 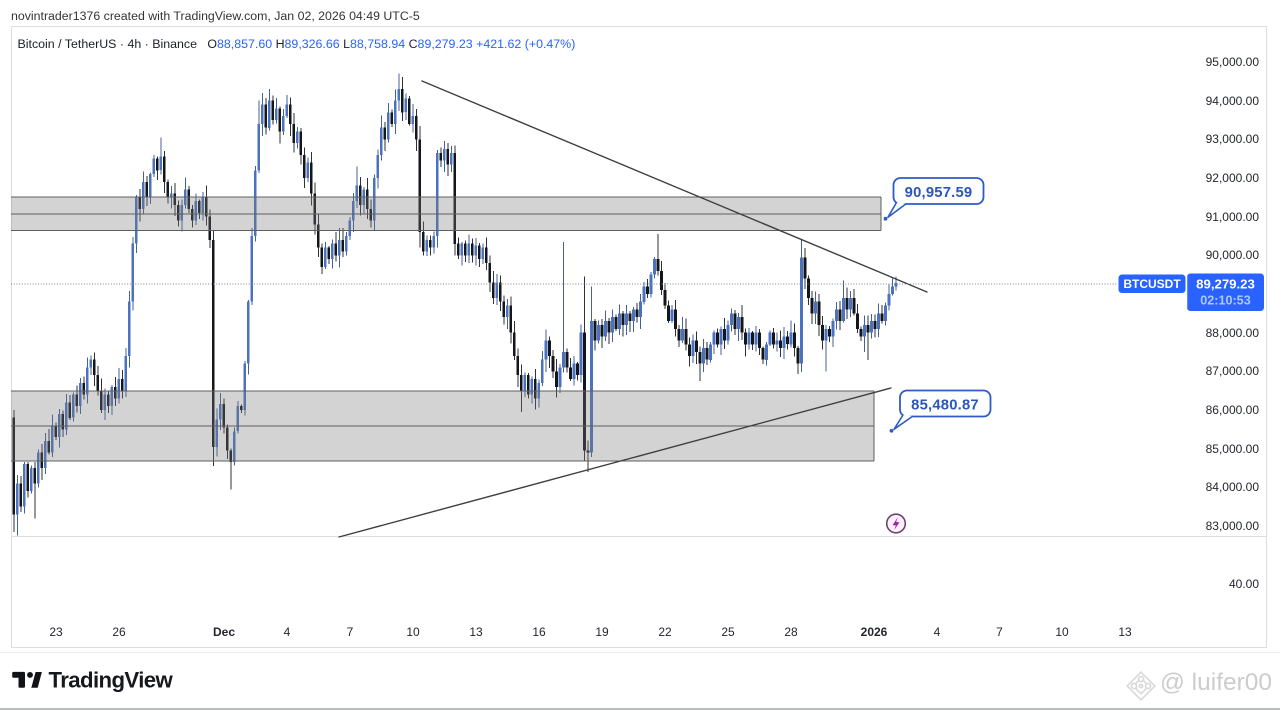 I want to click on svg-text: 85,480.87, so click(x=945, y=406).